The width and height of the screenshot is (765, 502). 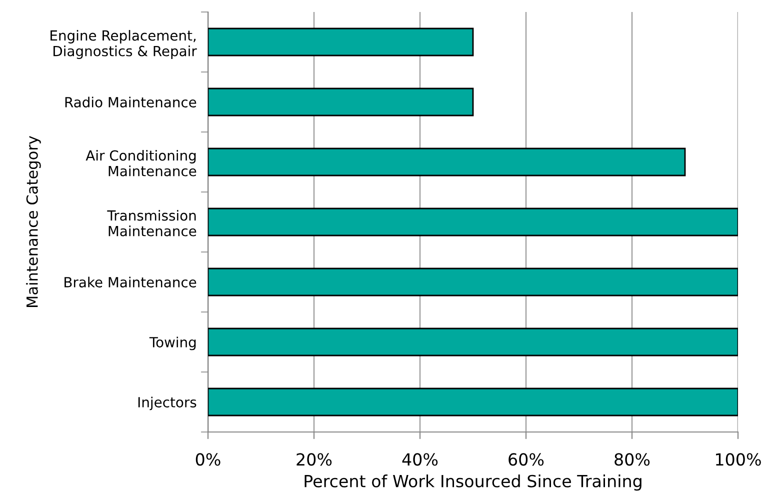 I want to click on y-tick-label: Radio Maintenance, so click(x=130, y=102).